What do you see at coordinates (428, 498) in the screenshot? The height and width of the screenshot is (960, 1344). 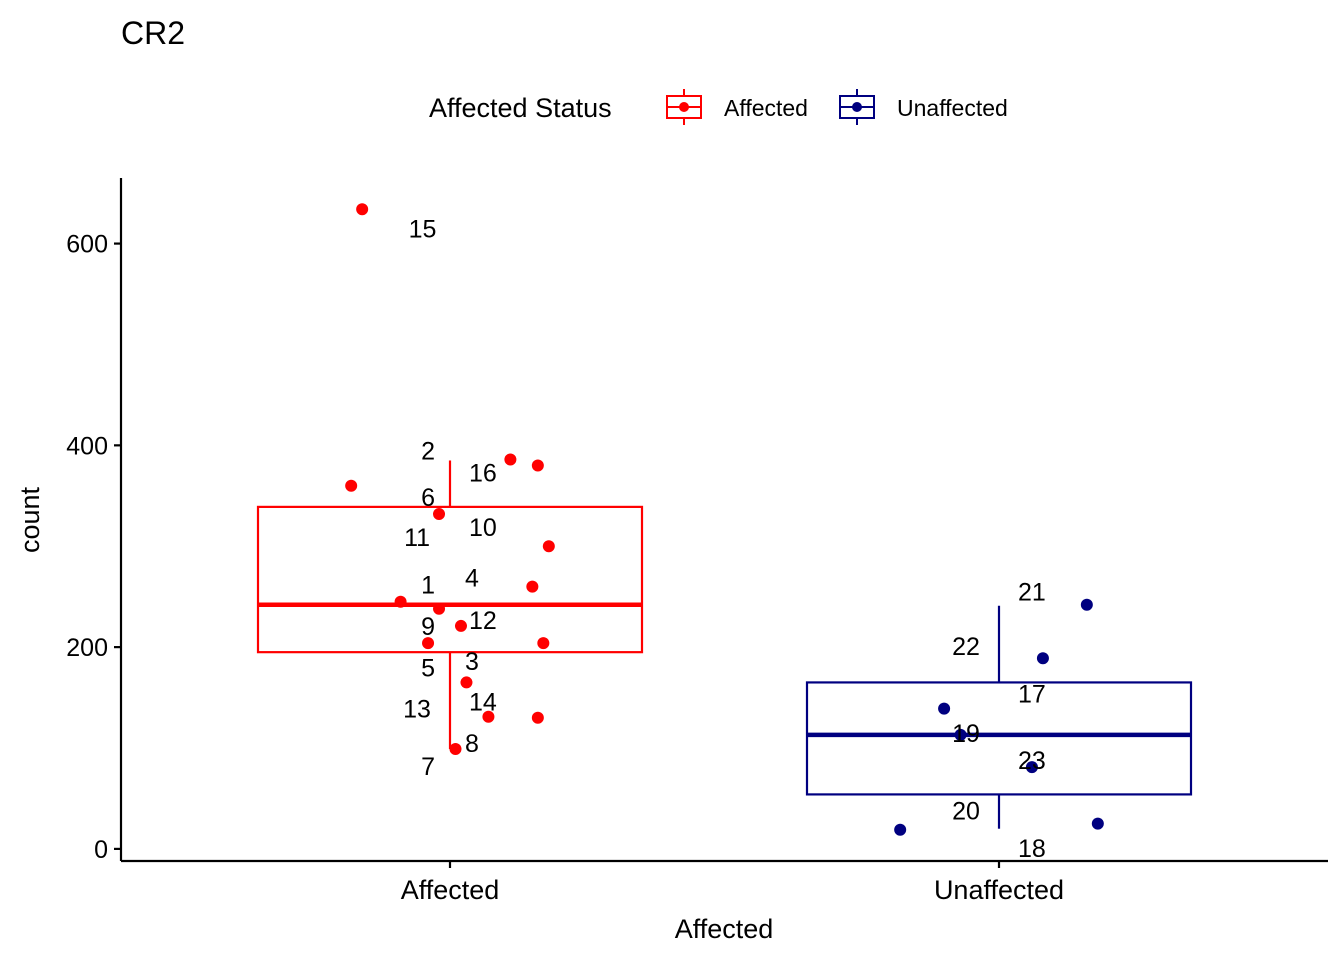 I see `point-label: 6` at bounding box center [428, 498].